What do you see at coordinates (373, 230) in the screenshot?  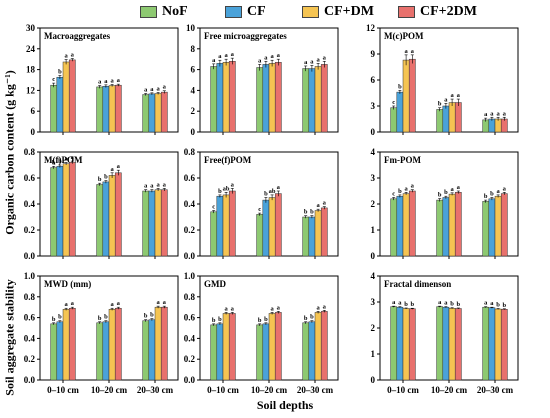 I see `y-tick-label: 1` at bounding box center [373, 230].